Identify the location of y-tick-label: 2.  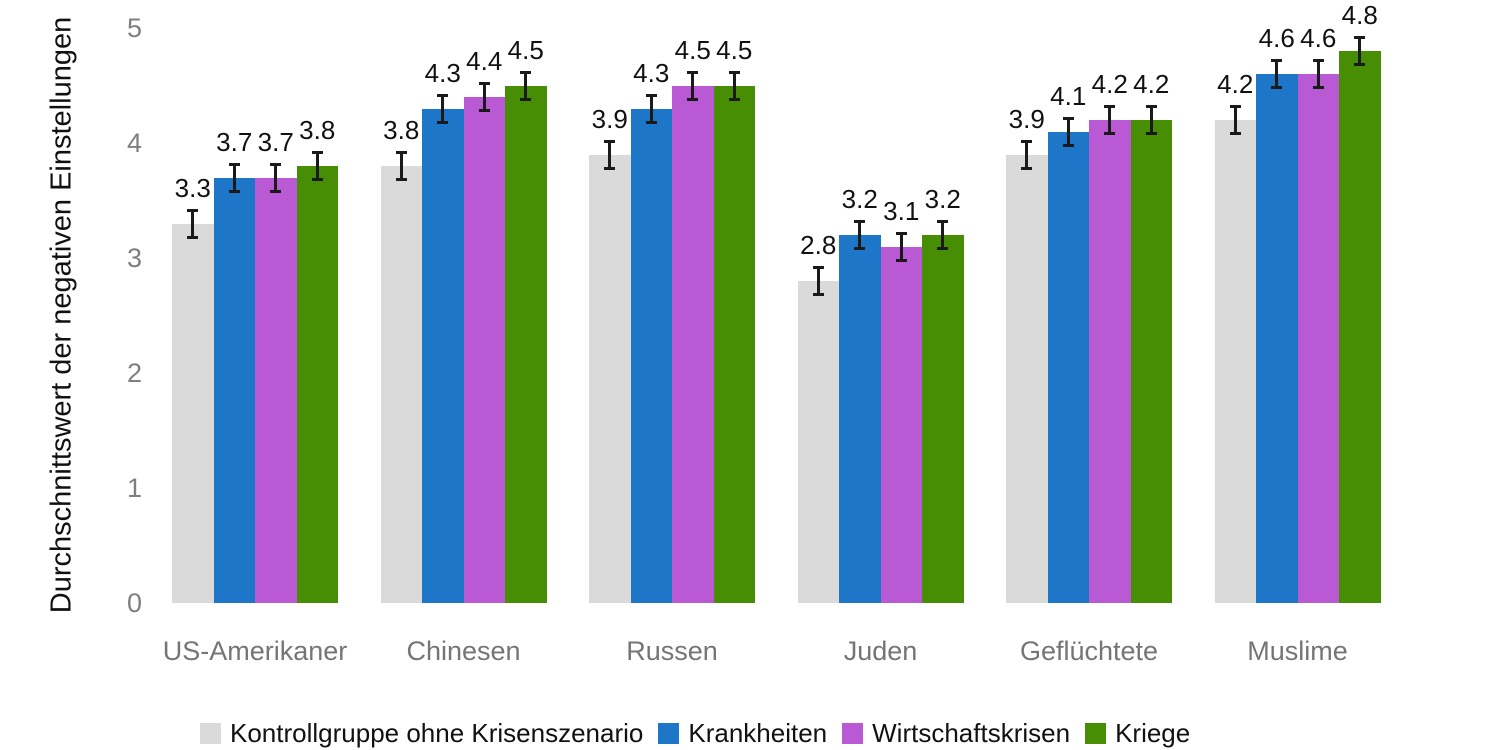
(134, 373).